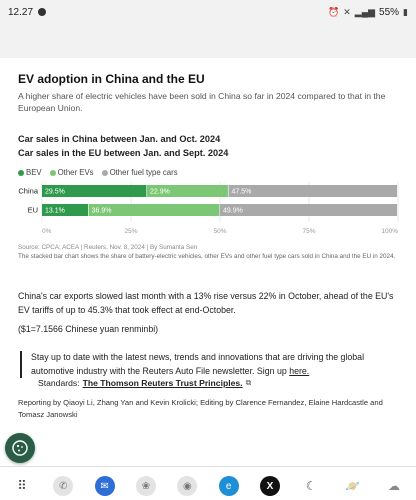 The image size is (416, 500). I want to click on cookie-settings-button, so click(20, 448).